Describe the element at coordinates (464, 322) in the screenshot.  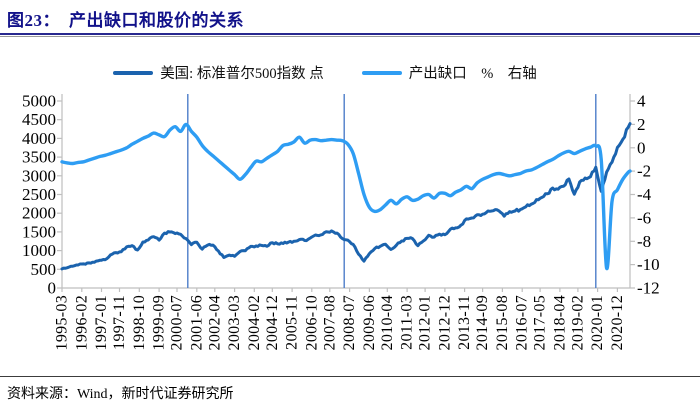
I see `x-axis-label: 2013-11` at that location.